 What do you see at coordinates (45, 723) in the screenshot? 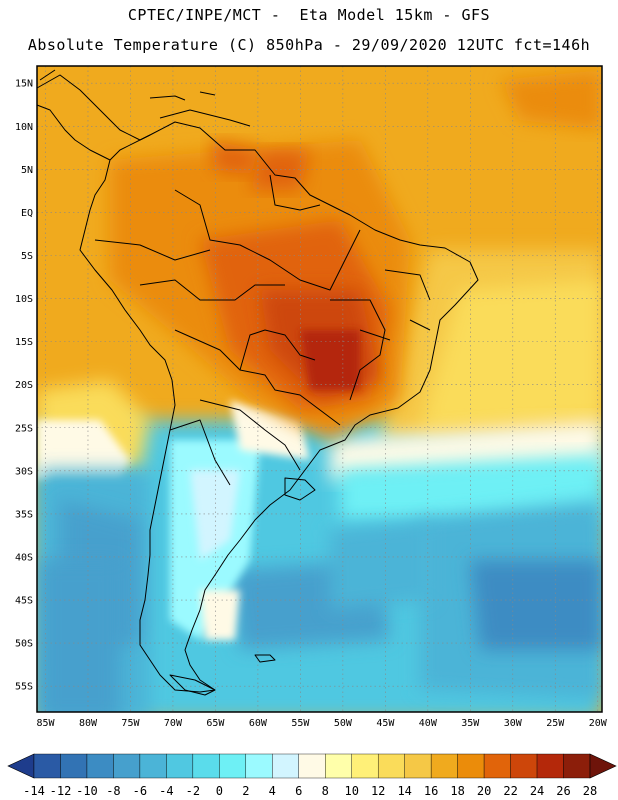
I see `lon-label: 85W` at bounding box center [45, 723].